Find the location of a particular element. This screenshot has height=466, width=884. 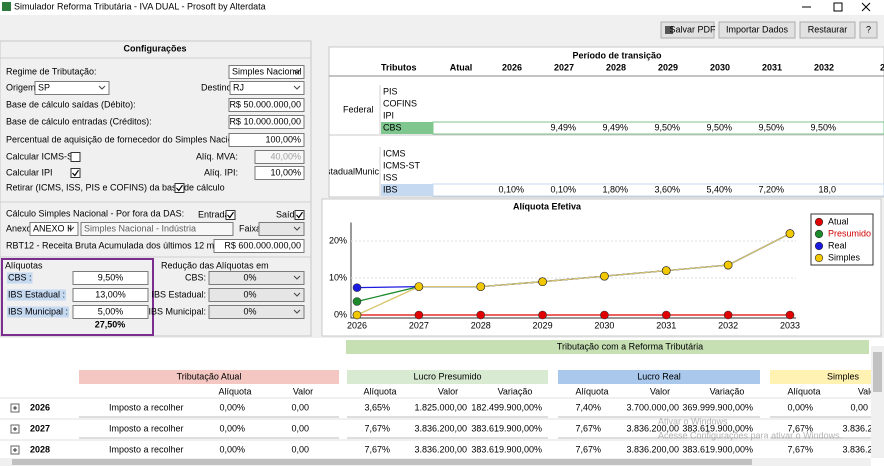

group-label: Federal is located at coordinates (358, 109).